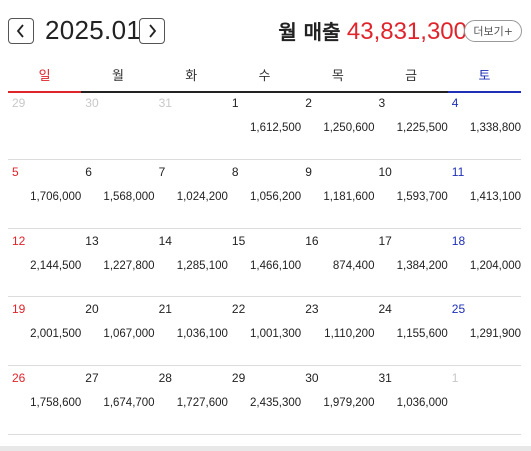 The image size is (531, 451). Describe the element at coordinates (88, 171) in the screenshot. I see `day-number: 6` at that location.